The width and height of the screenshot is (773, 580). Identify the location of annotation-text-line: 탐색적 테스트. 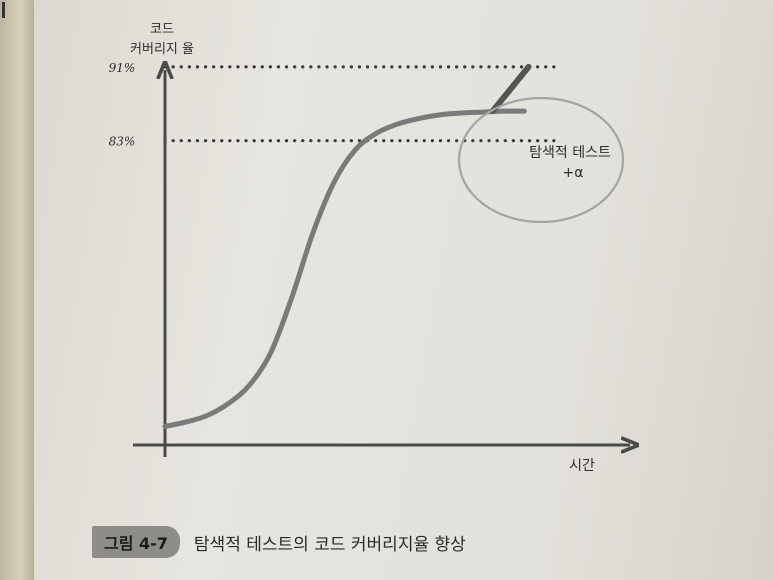
(570, 153).